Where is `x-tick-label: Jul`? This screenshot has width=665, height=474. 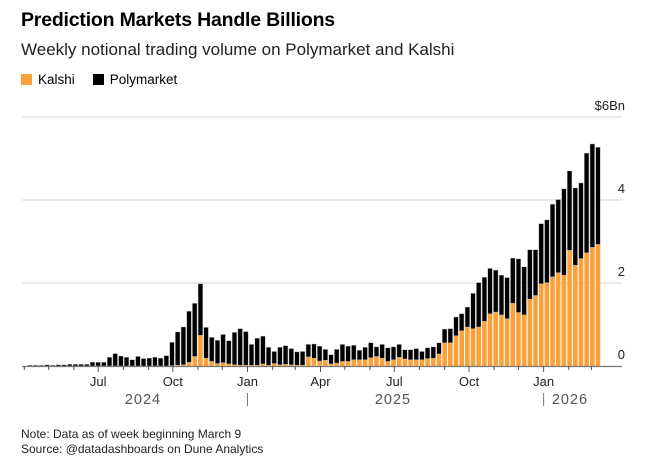 x-tick-label: Jul is located at coordinates (394, 381).